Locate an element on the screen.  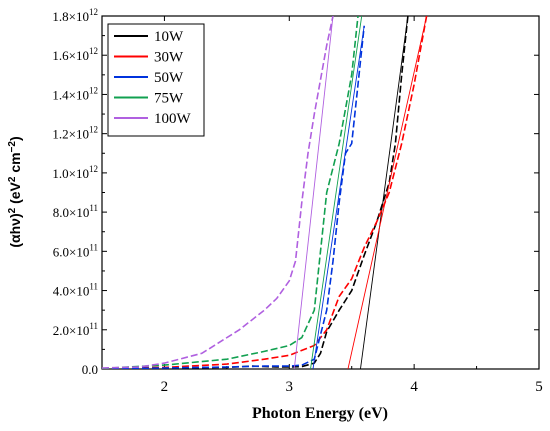
y-axis-label: (αhν)2 (eV2 cm−2) is located at coordinates (15, 191).